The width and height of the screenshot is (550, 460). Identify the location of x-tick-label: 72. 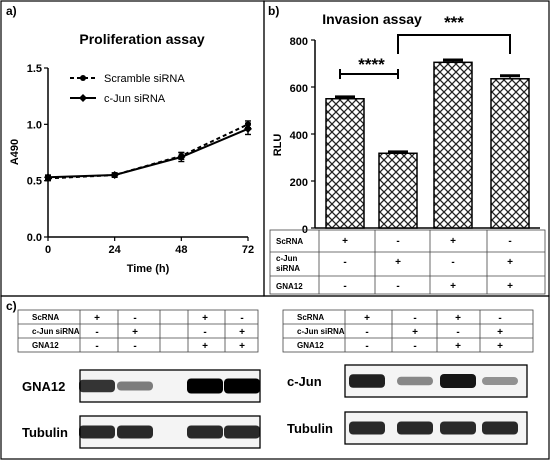
(248, 250).